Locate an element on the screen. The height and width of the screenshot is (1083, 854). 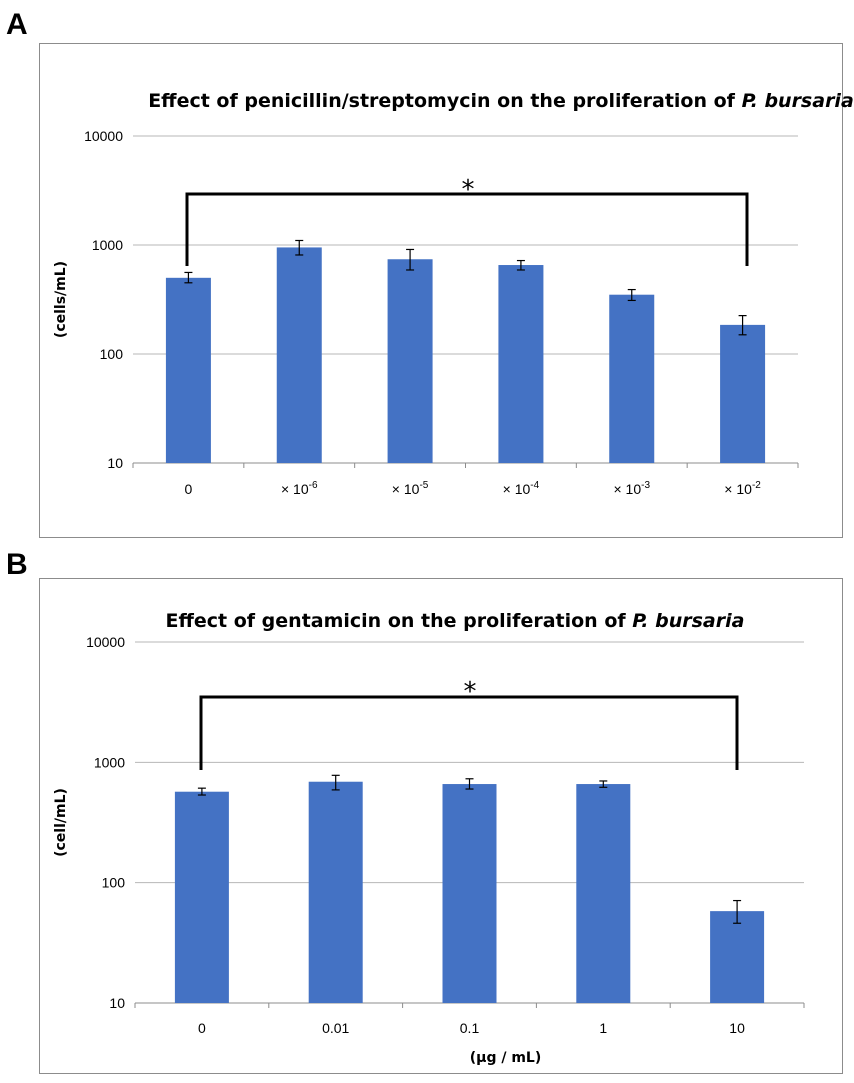
x-tick-label: 0.1 is located at coordinates (470, 1028).